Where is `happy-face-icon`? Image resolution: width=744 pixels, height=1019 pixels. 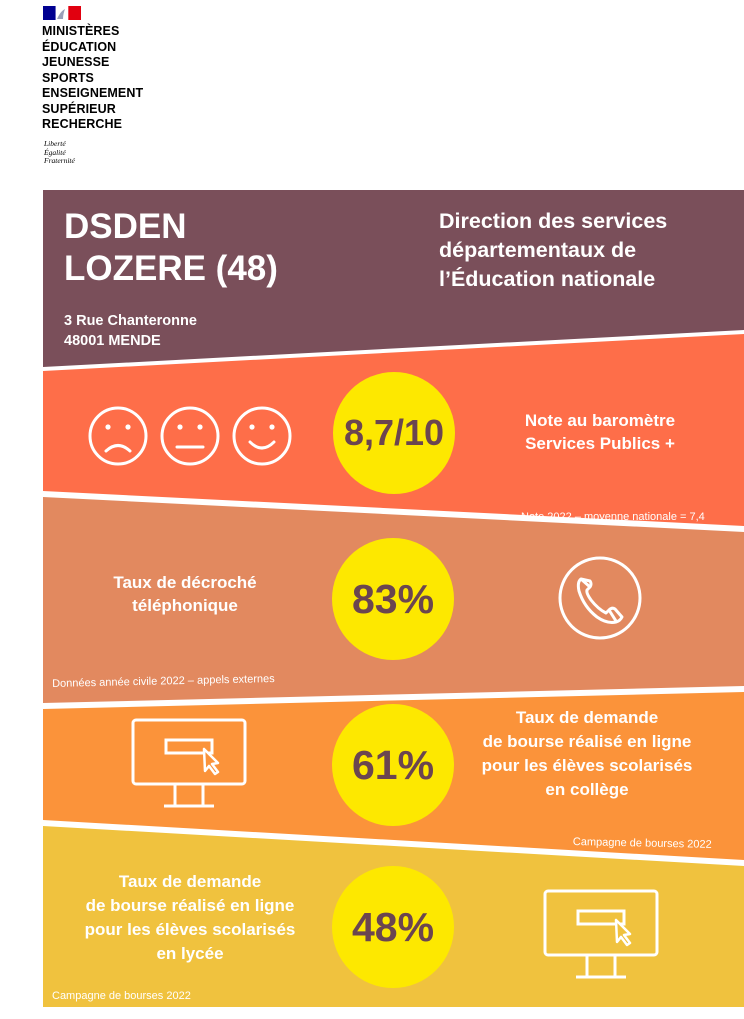
happy-face-icon is located at coordinates (262, 436).